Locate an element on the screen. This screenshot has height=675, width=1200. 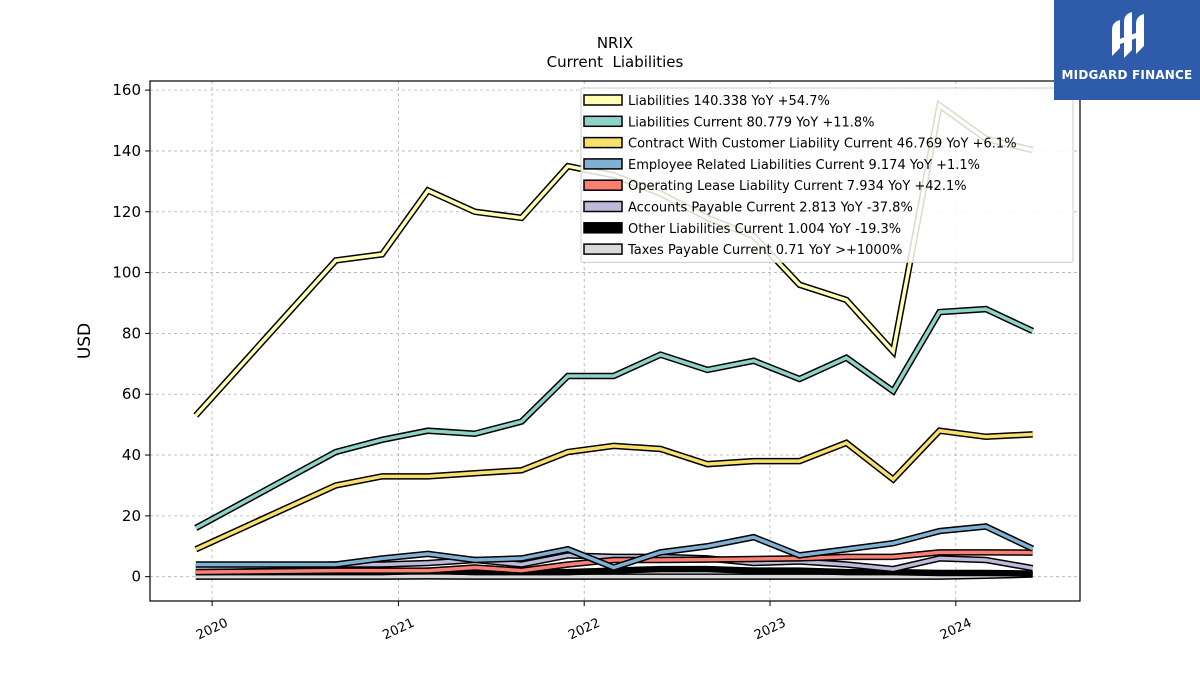
legend-label: Taxes Payable Current 0.71 YoY >+1000% is located at coordinates (764, 250).